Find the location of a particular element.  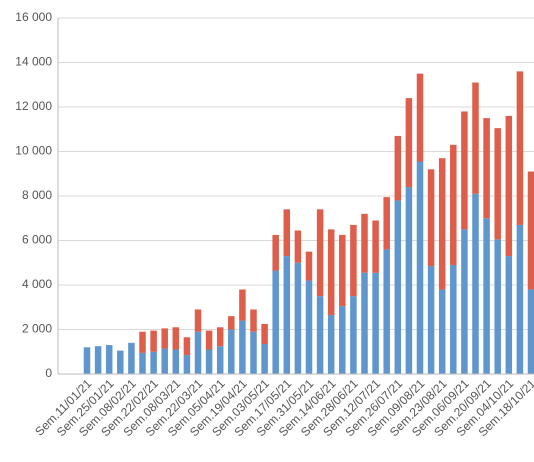

y-tick-label: 14 000 is located at coordinates (33, 62).